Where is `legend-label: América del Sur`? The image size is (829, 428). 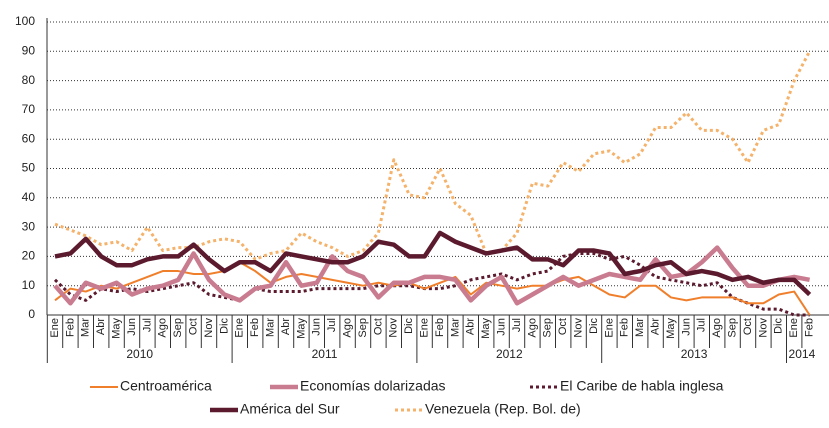 legend-label: América del Sur is located at coordinates (290, 409).